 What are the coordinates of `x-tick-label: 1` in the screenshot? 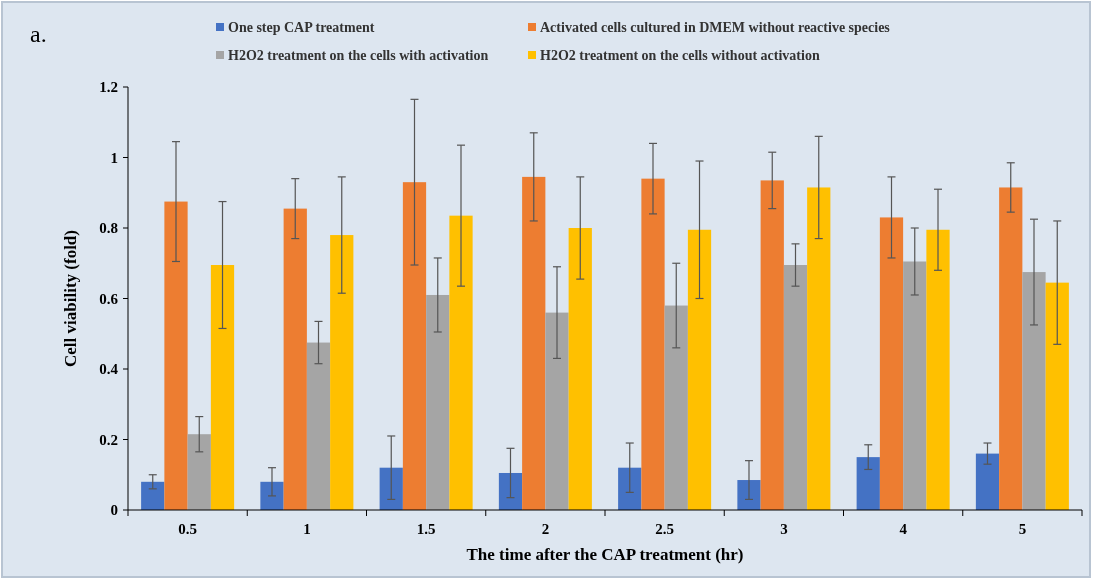 It's located at (307, 529).